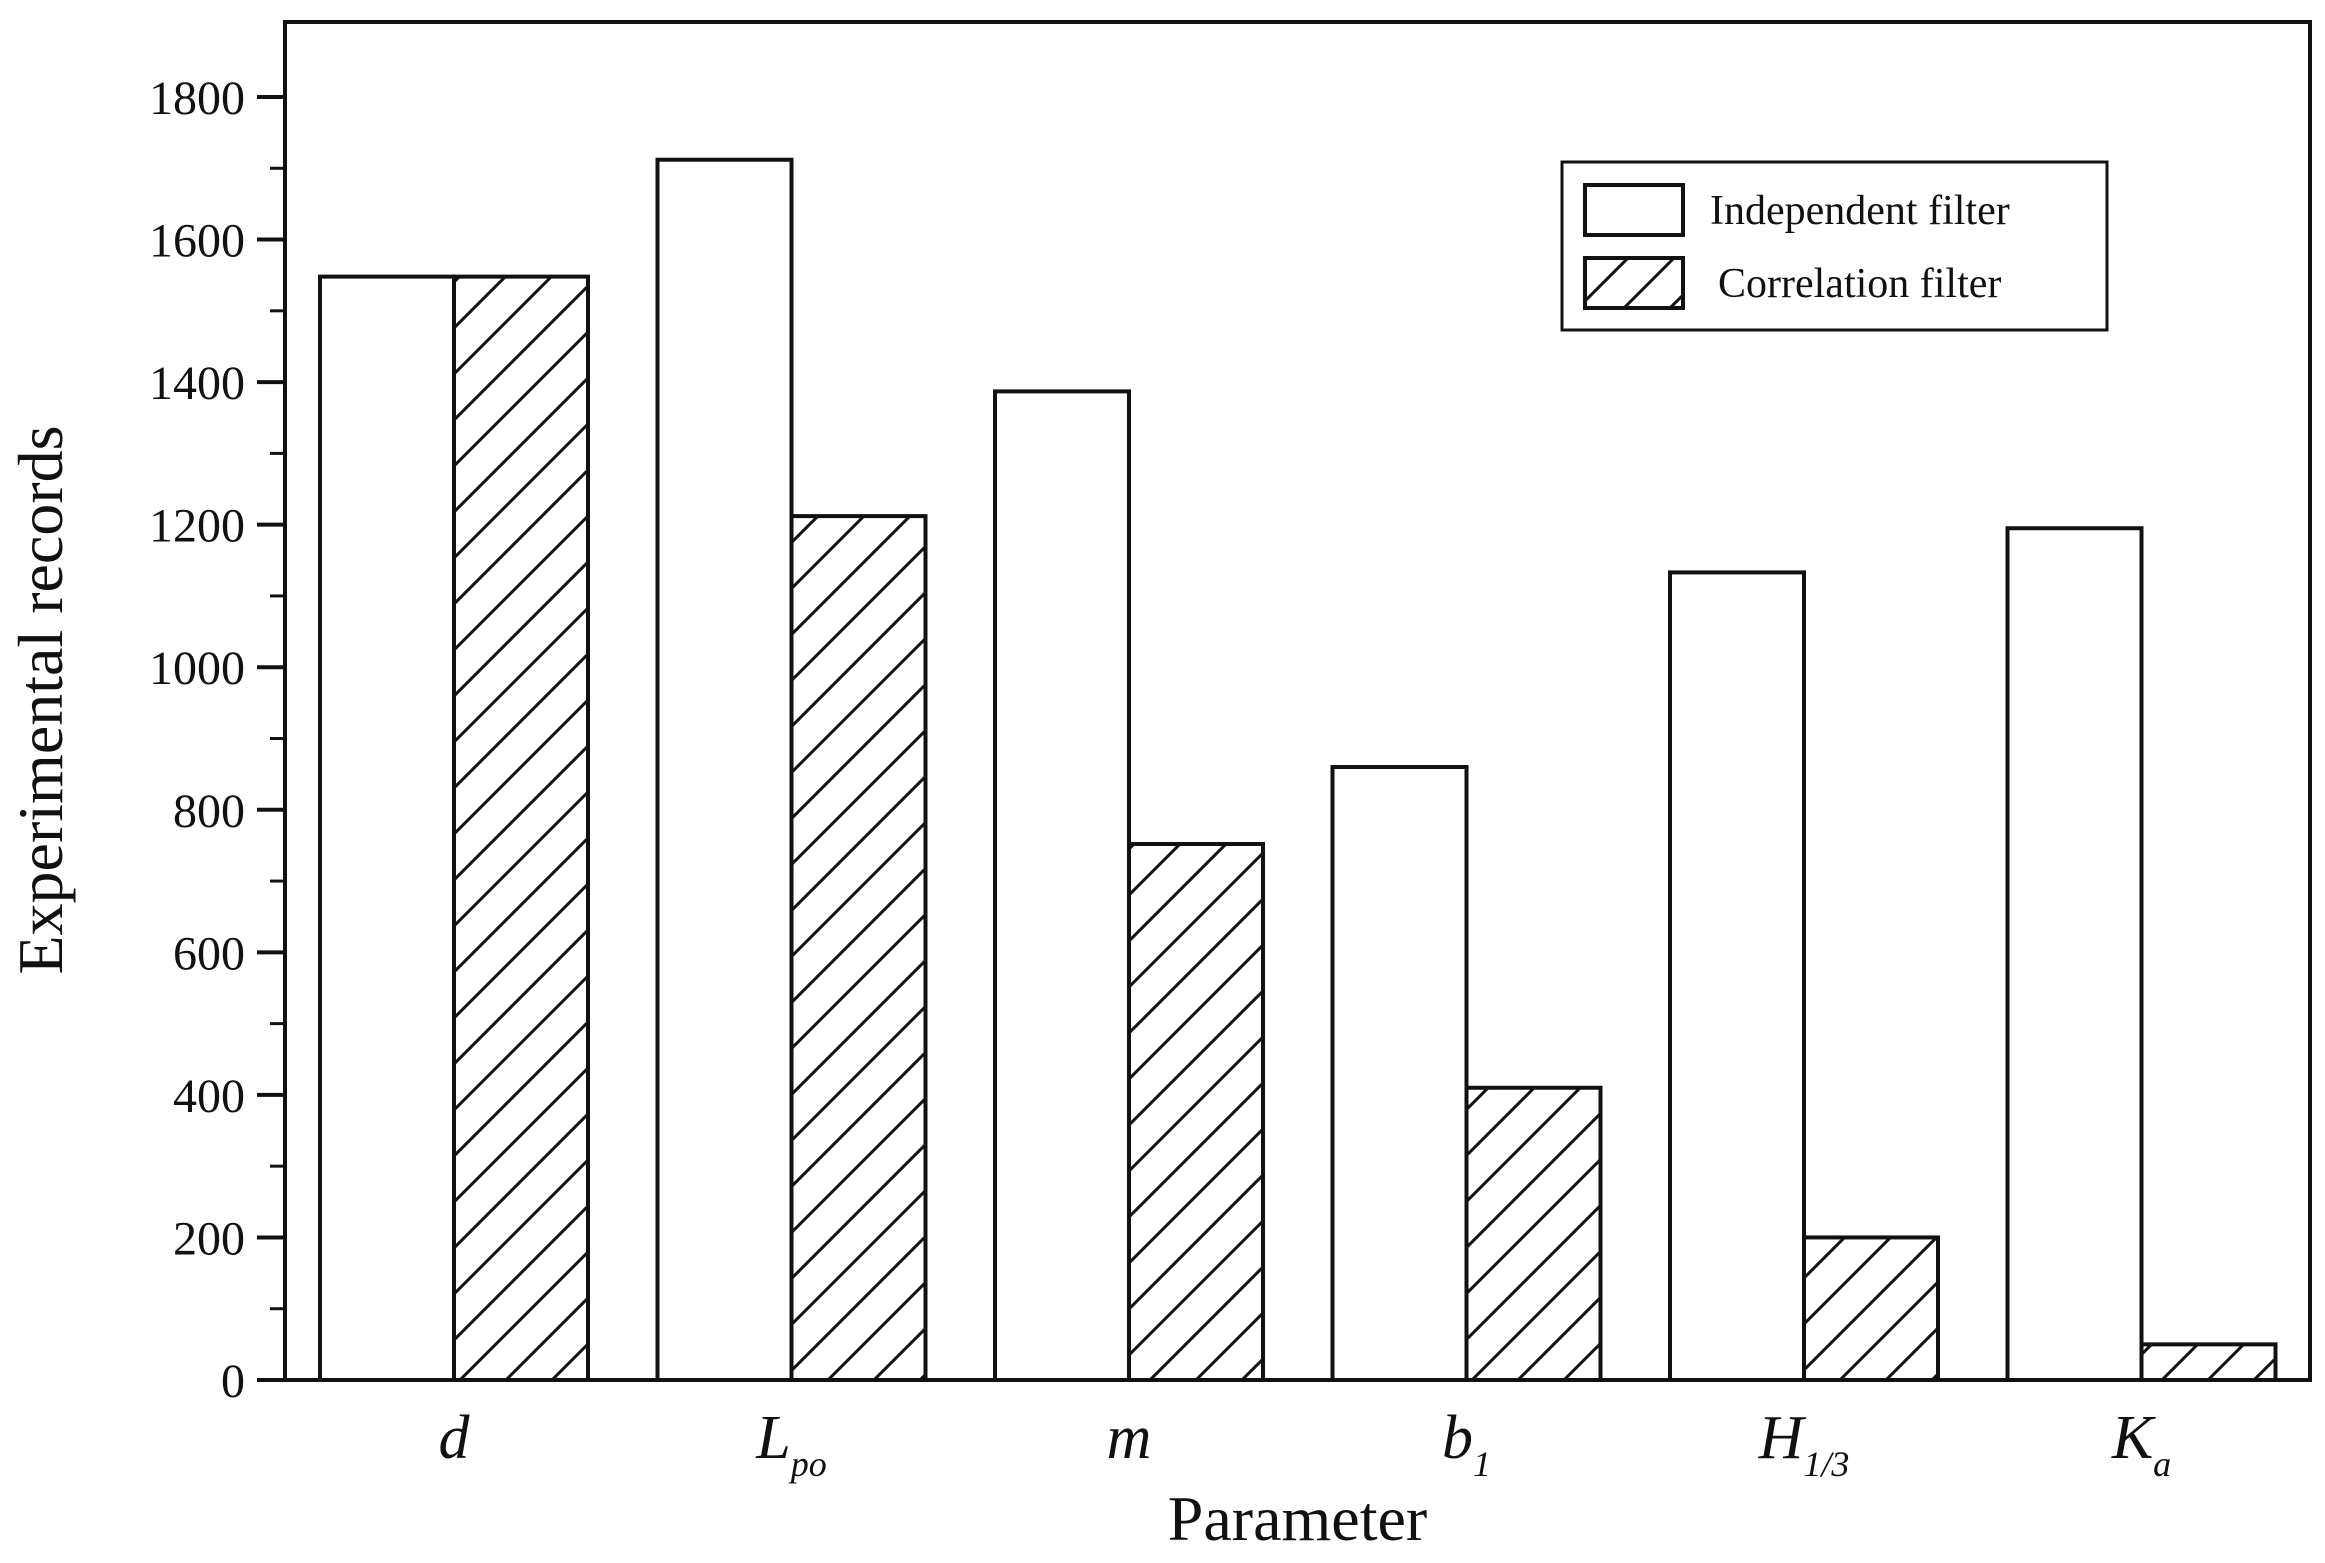  I want to click on x-tick-label-5: Ka, so click(2141, 1444).